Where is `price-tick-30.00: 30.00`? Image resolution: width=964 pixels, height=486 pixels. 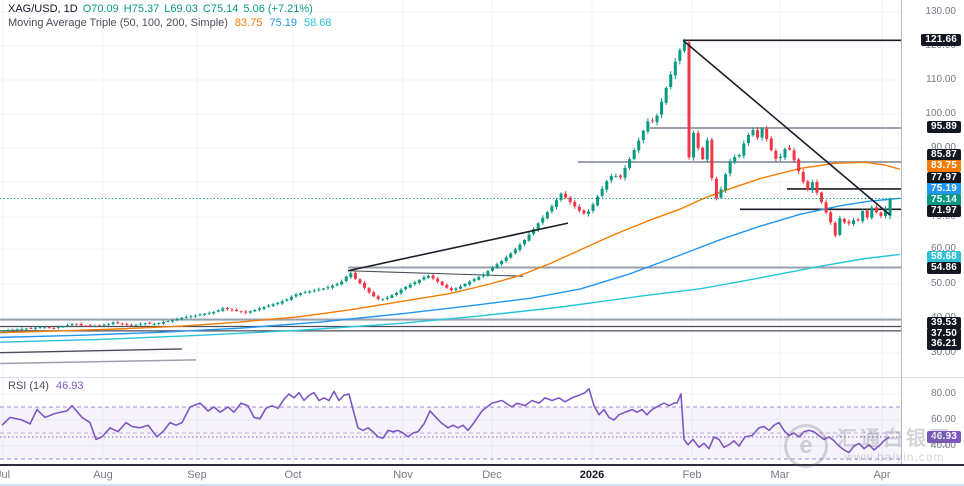
price-tick-30.00: 30.00 is located at coordinates (943, 352).